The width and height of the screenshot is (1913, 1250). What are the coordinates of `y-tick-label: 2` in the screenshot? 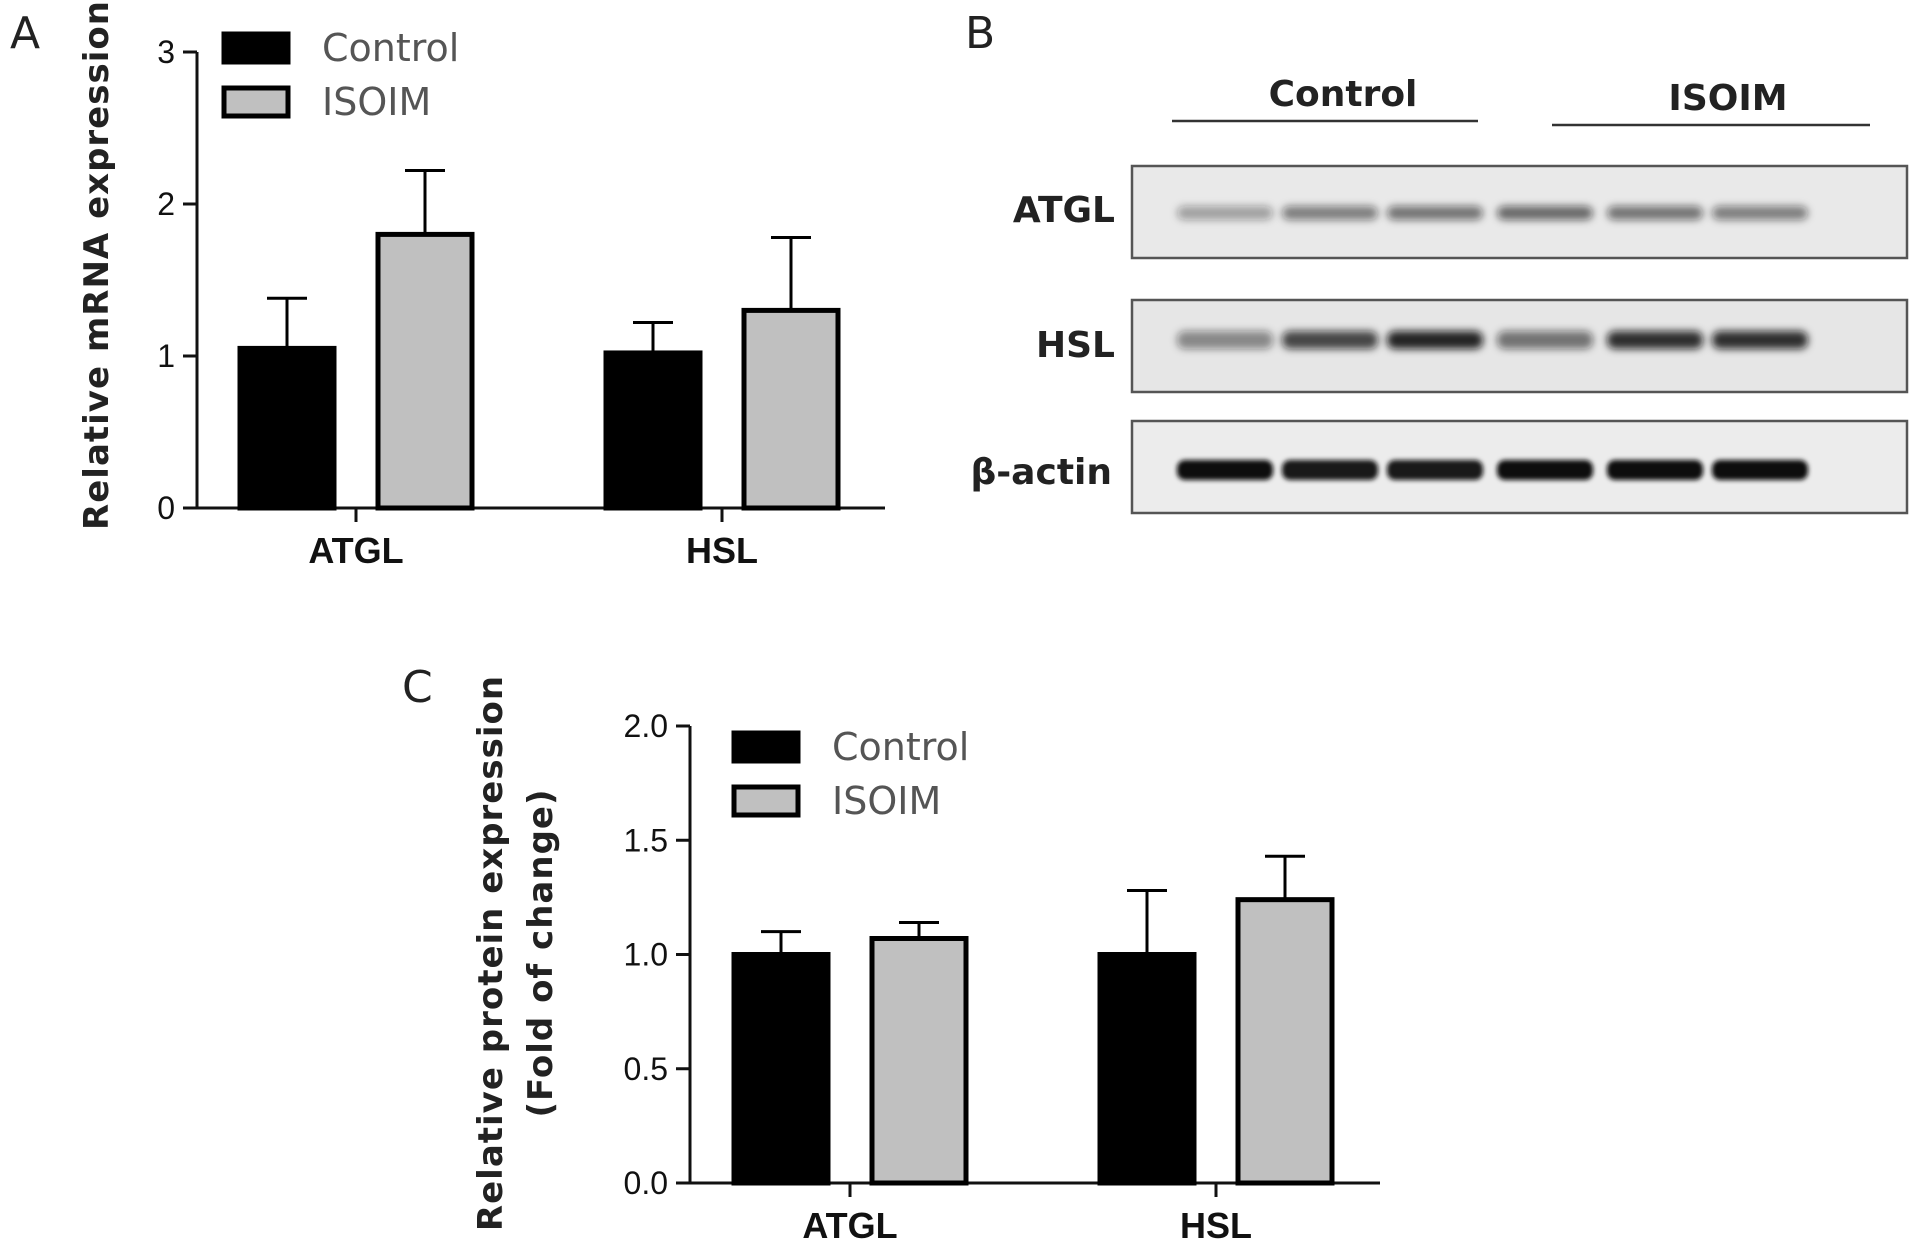 It's located at (166, 204).